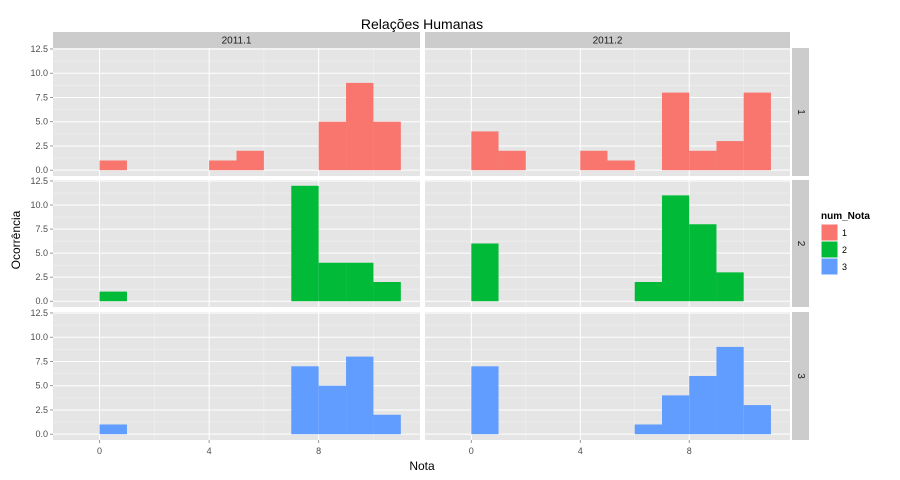  I want to click on legend-entry-label: 2, so click(844, 250).